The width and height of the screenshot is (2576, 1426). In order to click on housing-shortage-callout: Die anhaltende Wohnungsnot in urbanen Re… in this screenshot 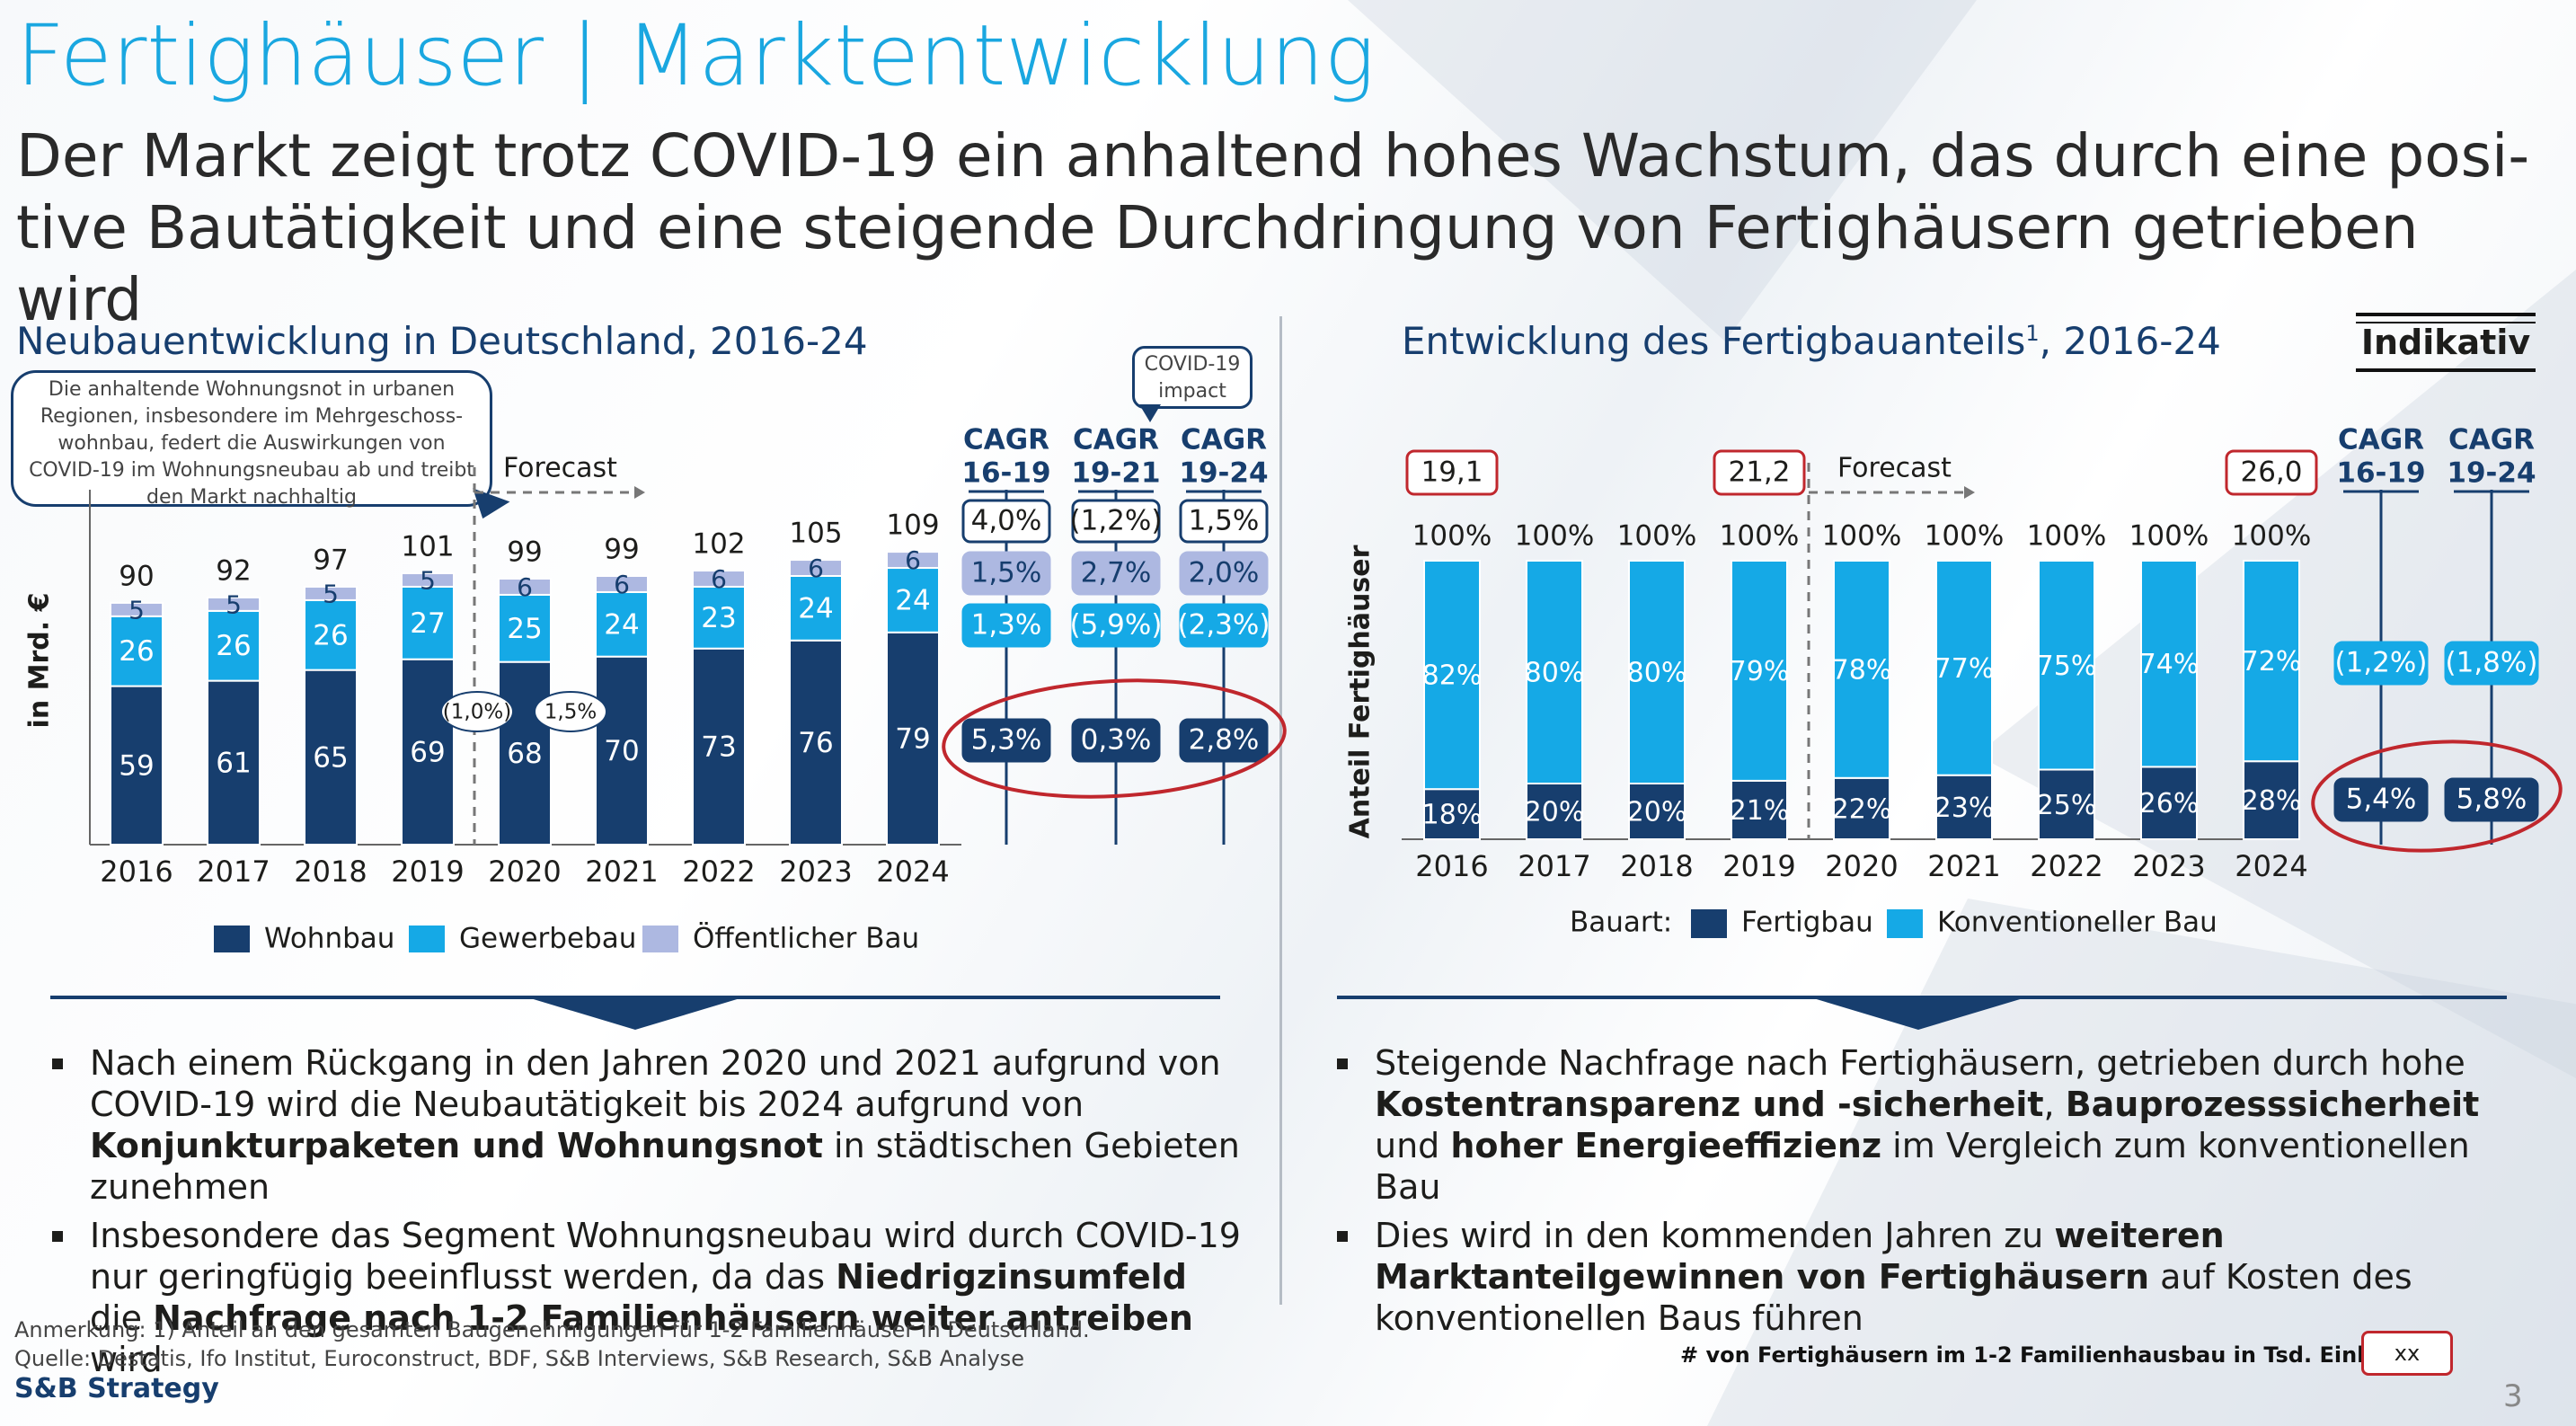, I will do `click(252, 439)`.